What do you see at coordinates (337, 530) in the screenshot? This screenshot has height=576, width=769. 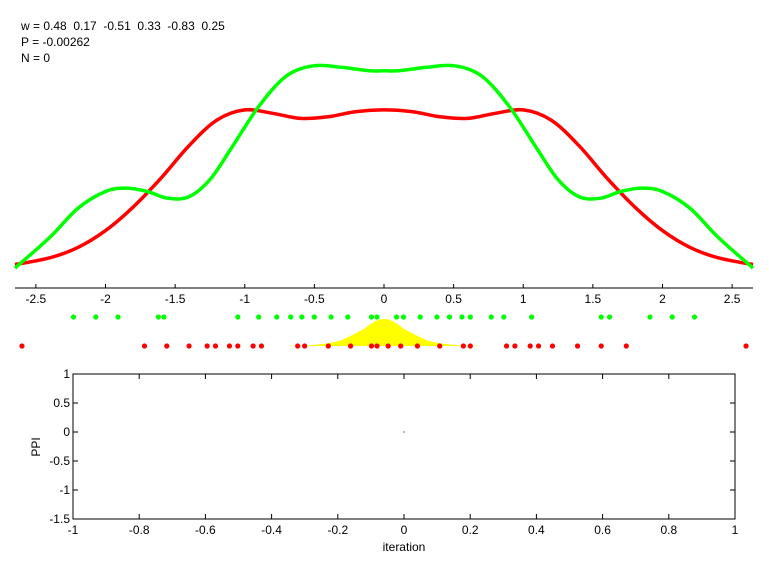 I see `ppi-x-tick-label: -0.2` at bounding box center [337, 530].